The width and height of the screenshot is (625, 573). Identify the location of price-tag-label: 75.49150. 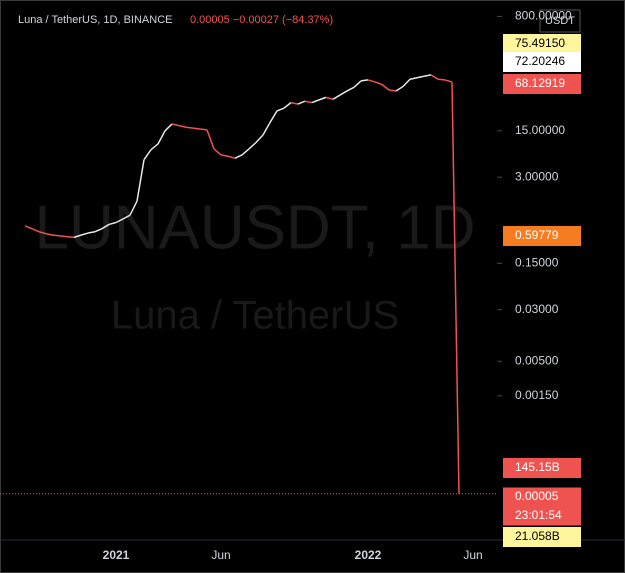
(540, 43).